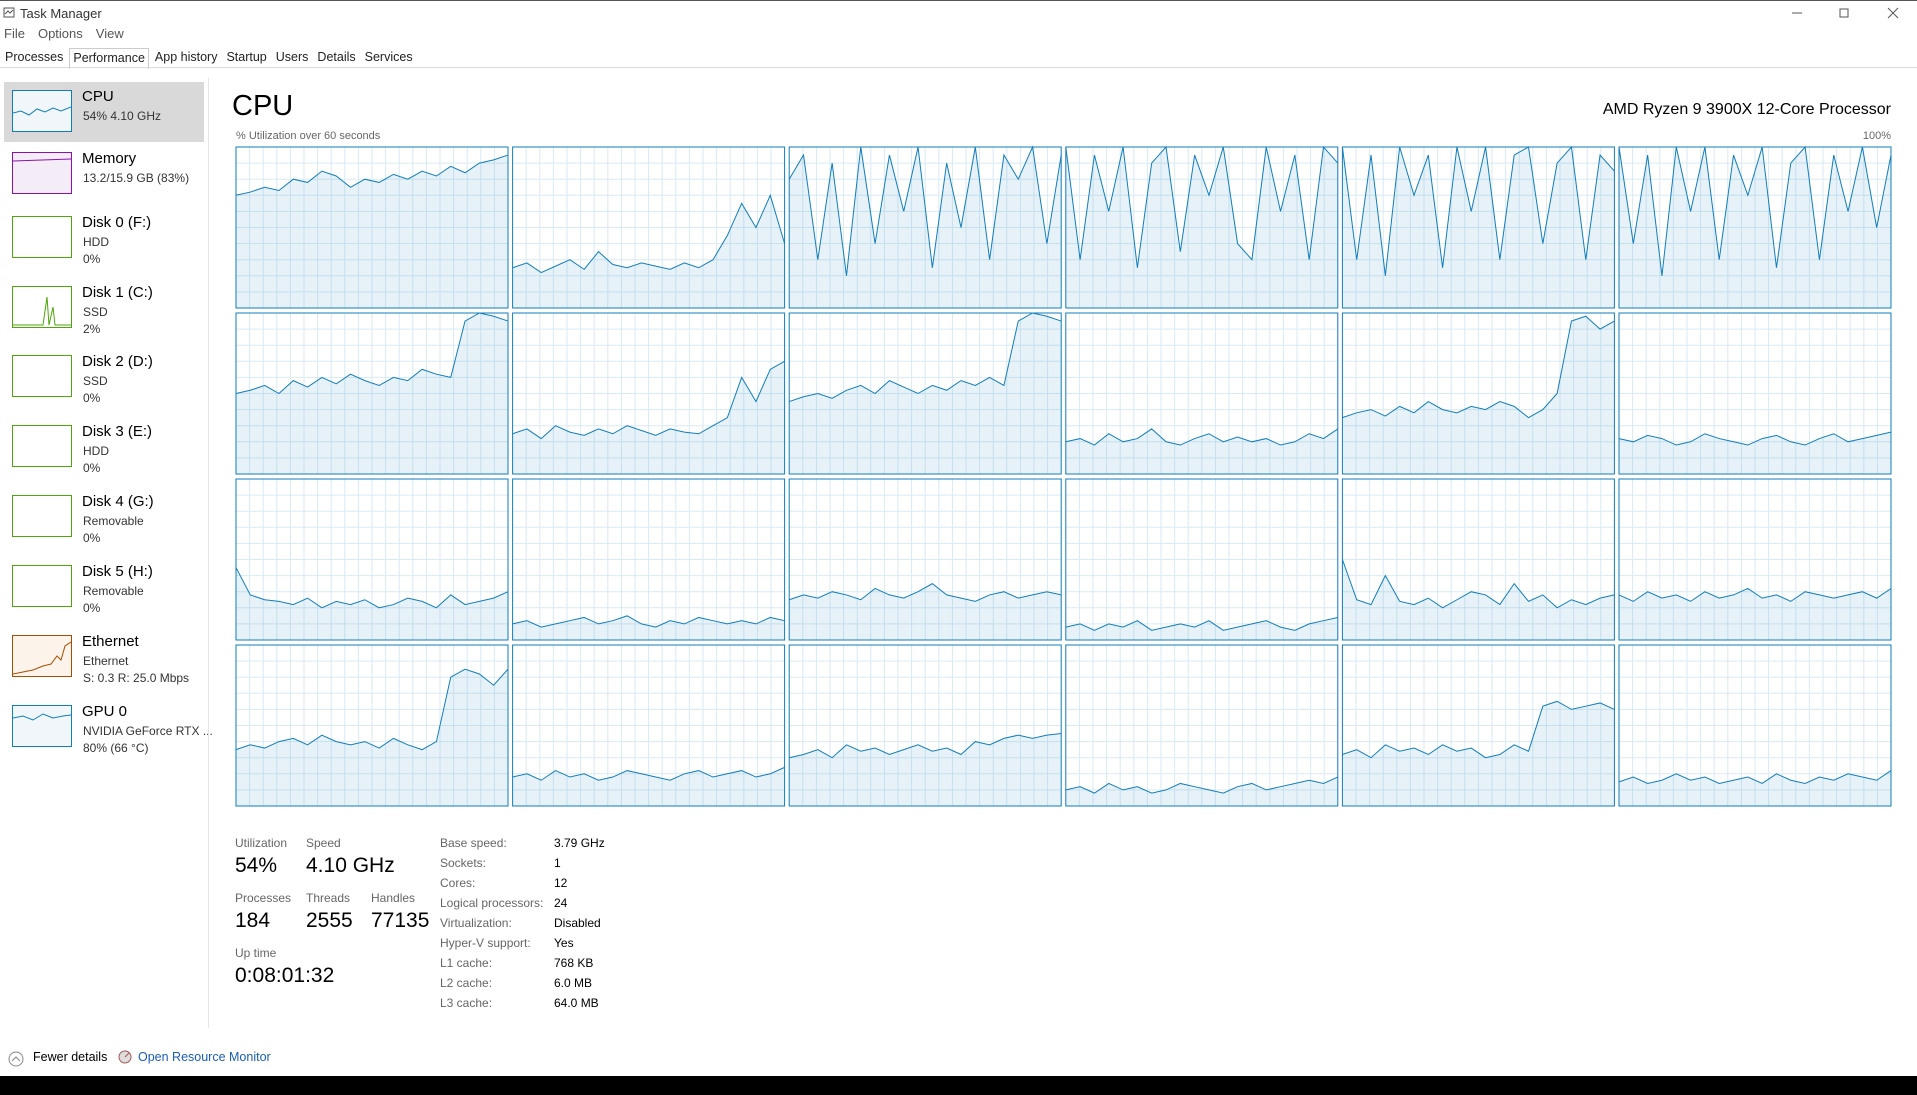  I want to click on tab: Users, so click(292, 57).